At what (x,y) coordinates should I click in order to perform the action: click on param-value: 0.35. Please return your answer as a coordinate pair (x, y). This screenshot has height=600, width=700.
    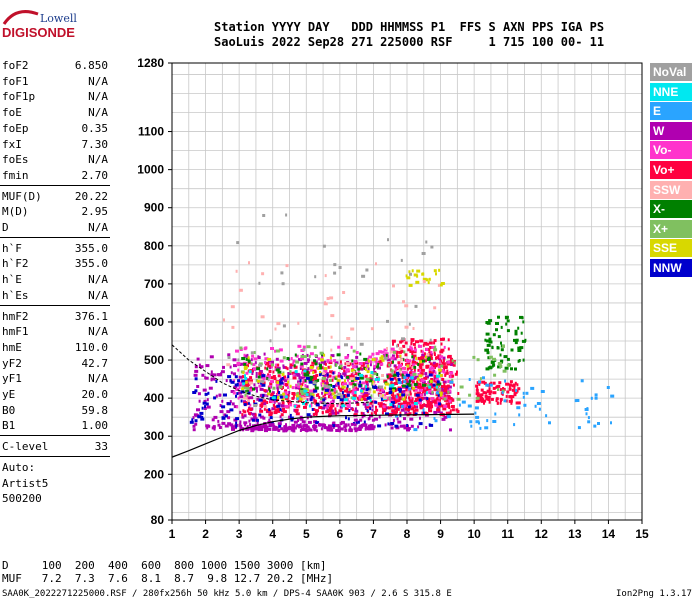
    Looking at the image, I should click on (95, 128).